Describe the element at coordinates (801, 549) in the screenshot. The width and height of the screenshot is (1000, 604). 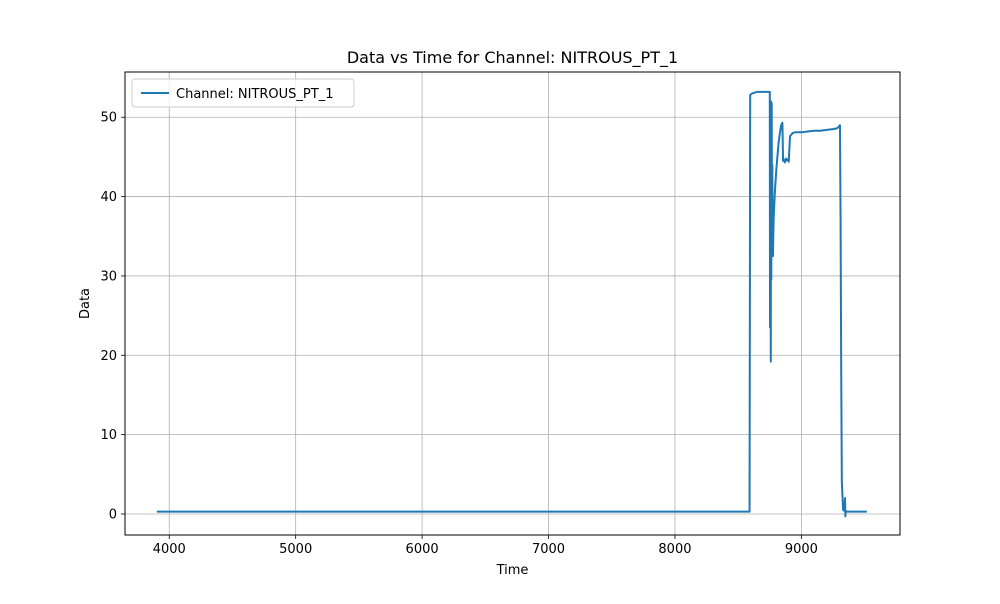
I see `x-tick-label: 9000` at that location.